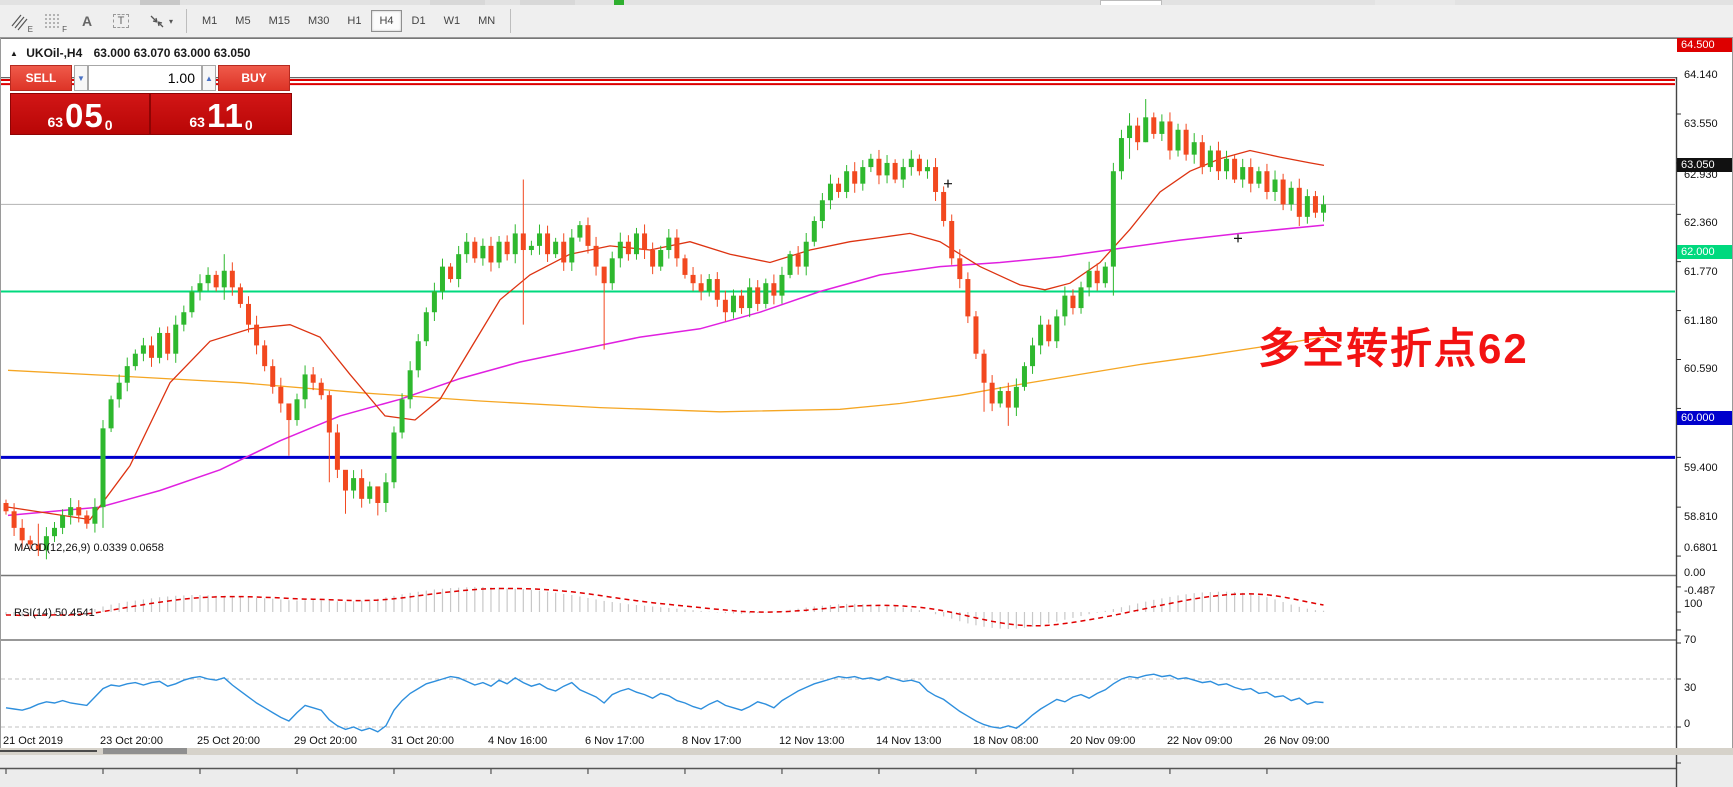 This screenshot has width=1733, height=787. I want to click on sell-button: SELL, so click(41, 78).